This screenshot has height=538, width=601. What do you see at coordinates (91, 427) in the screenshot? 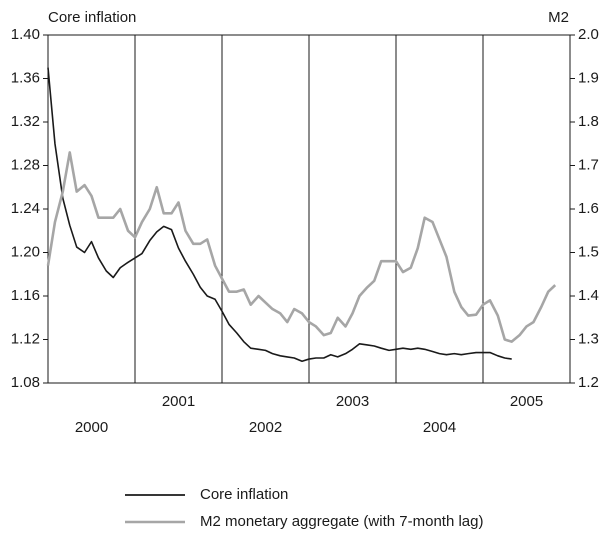
I see `x-tick-label: 2000` at bounding box center [91, 427].